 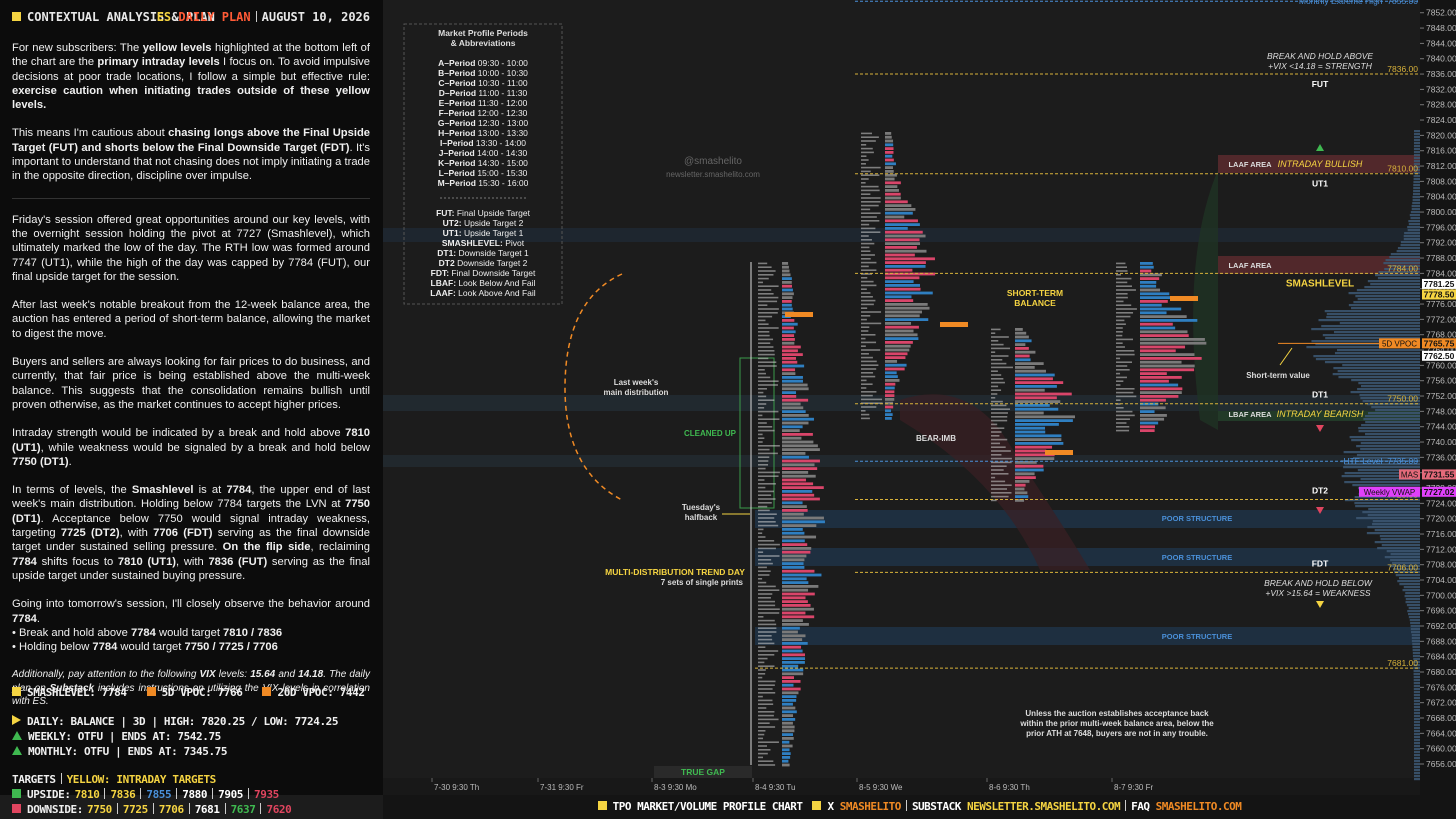 I want to click on header-right: ES DAILY PLAN AUGUST 10, 2026, so click(x=263, y=17).